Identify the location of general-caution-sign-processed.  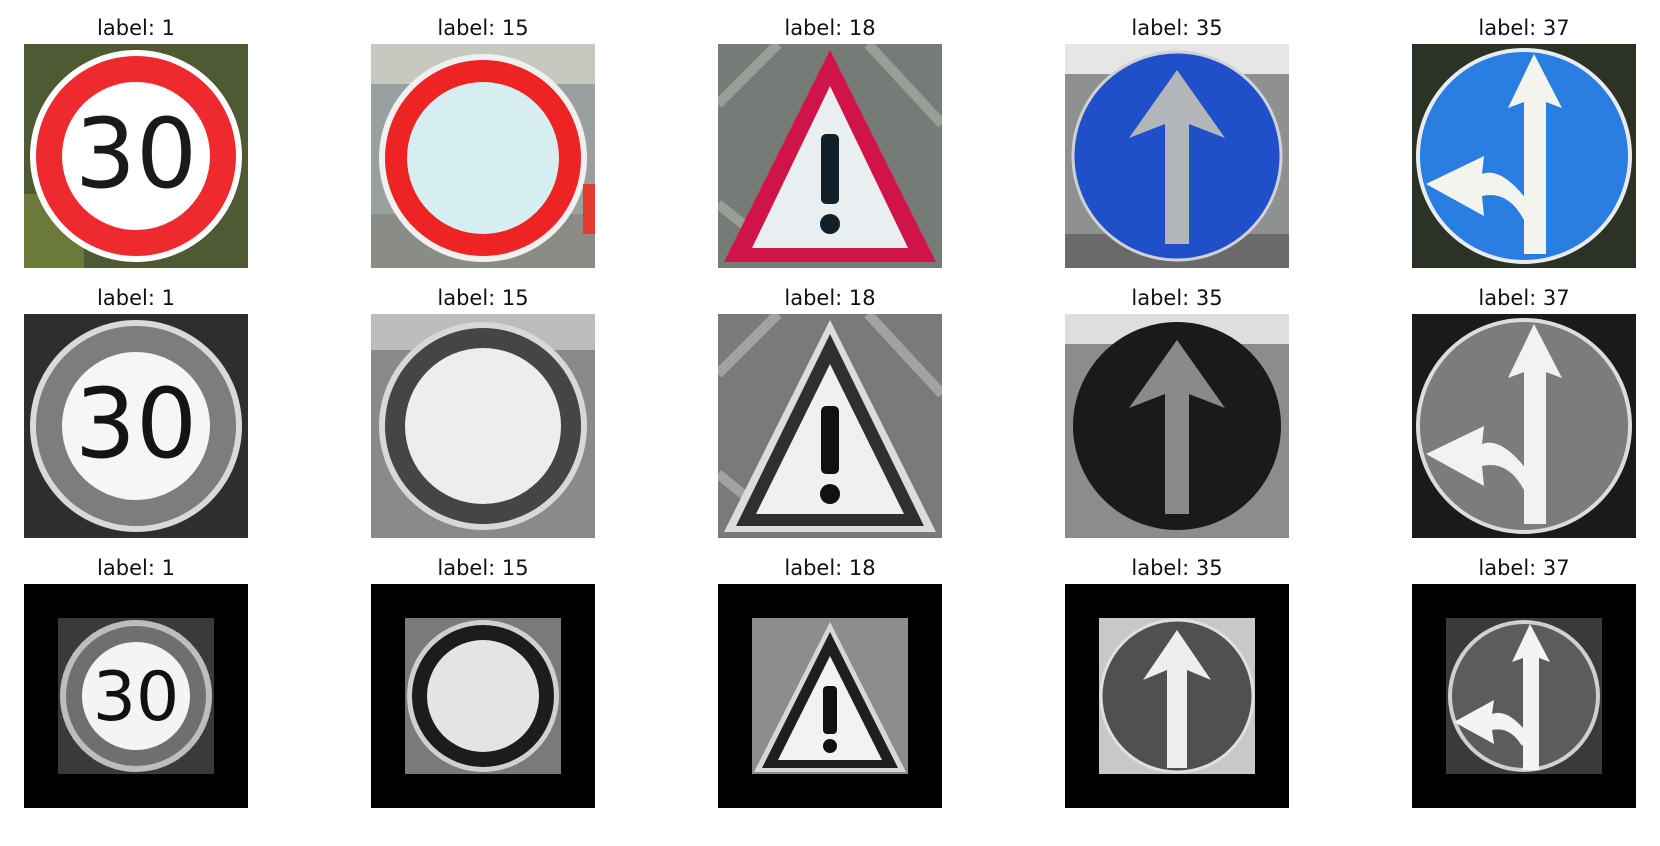
(830, 696).